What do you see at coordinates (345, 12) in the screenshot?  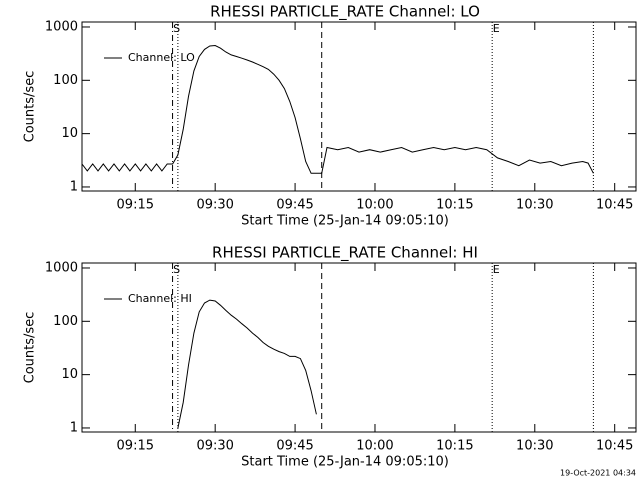 I see `chart-title: RHESSI PARTICLE_RATE Channel: LO` at bounding box center [345, 12].